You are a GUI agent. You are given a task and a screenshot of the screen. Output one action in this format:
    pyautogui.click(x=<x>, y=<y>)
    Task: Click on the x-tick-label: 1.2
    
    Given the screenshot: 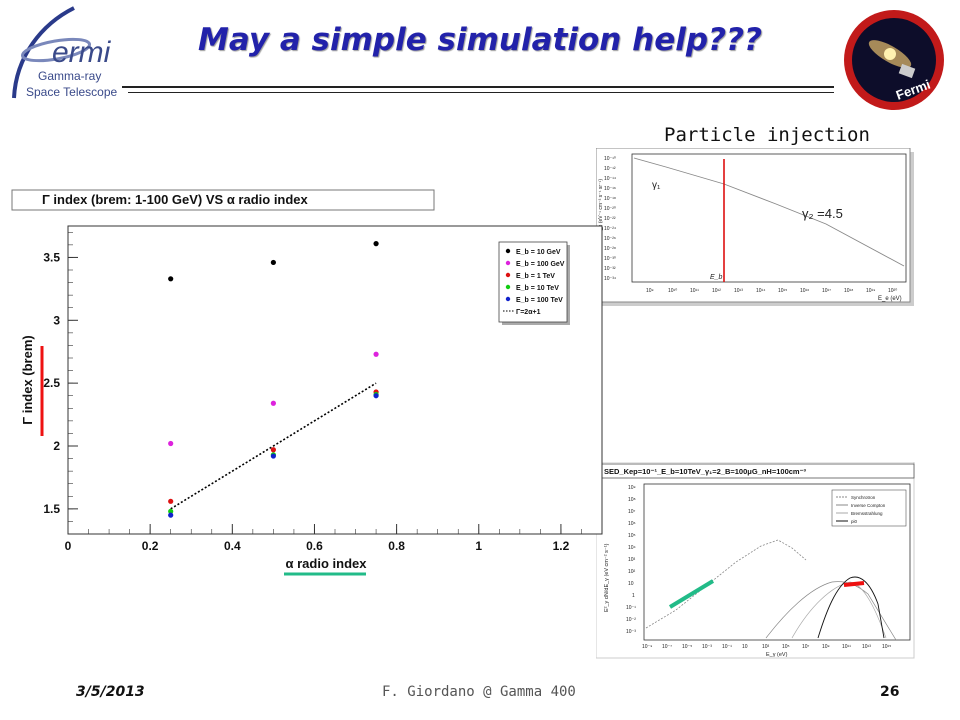 What is the action you would take?
    pyautogui.click(x=561, y=546)
    